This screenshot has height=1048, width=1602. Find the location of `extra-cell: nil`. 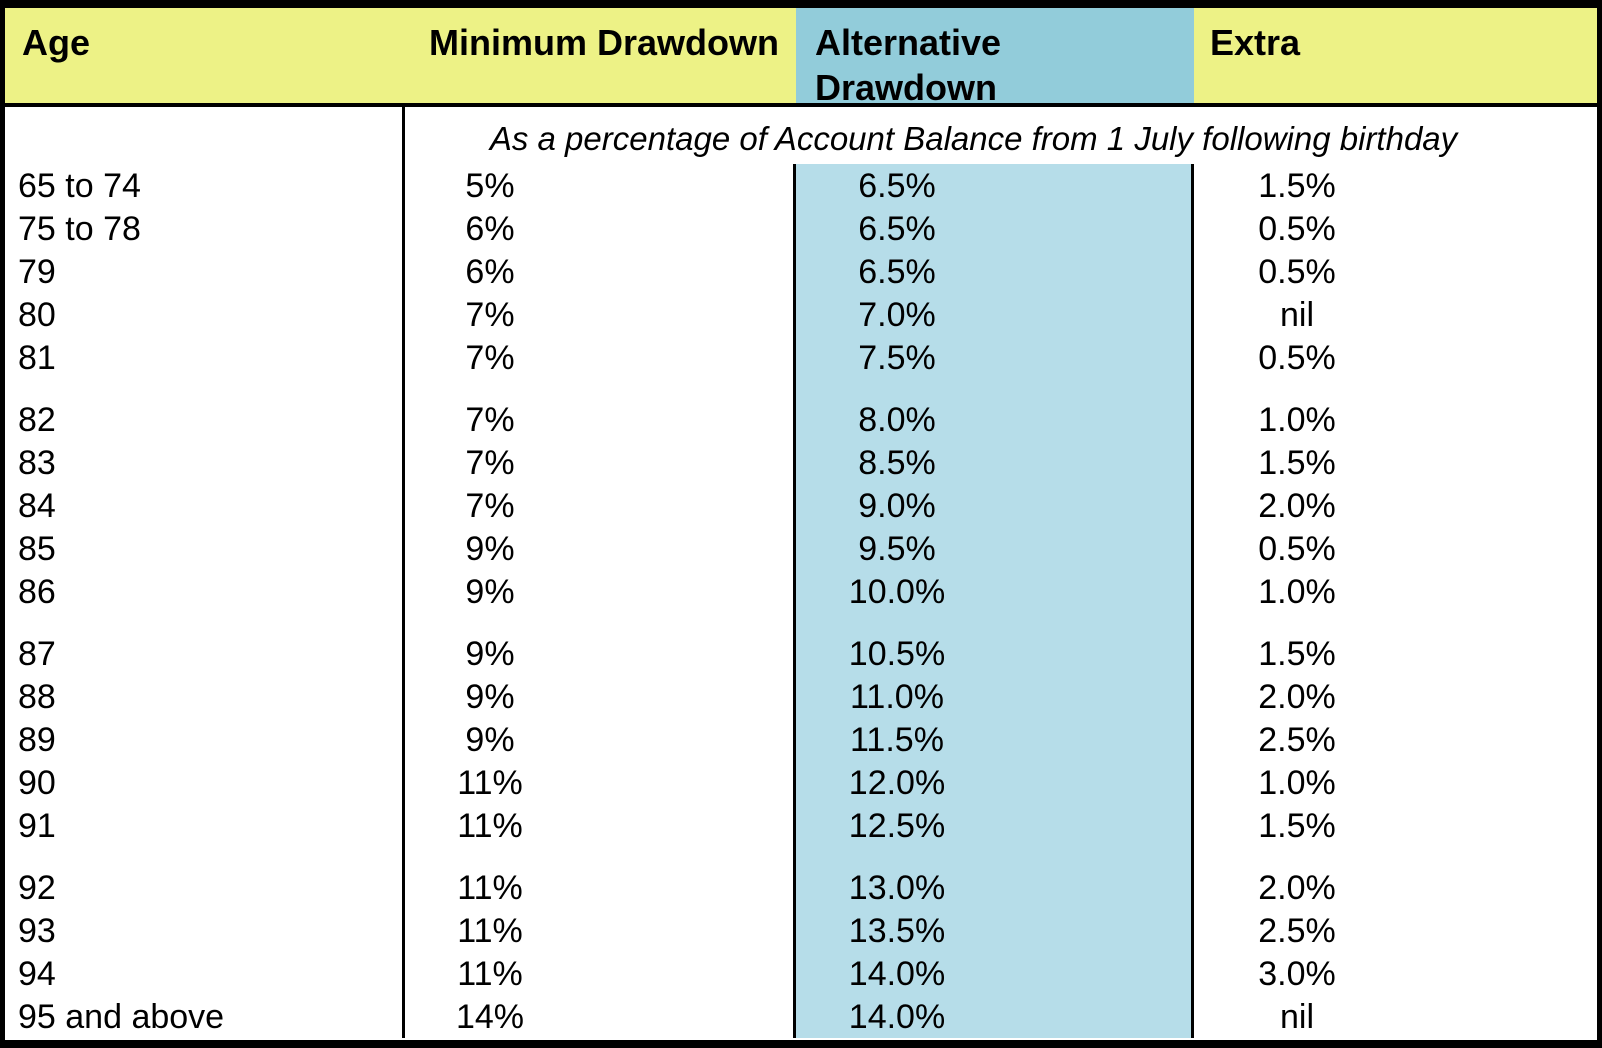

extra-cell: nil is located at coordinates (1297, 1016).